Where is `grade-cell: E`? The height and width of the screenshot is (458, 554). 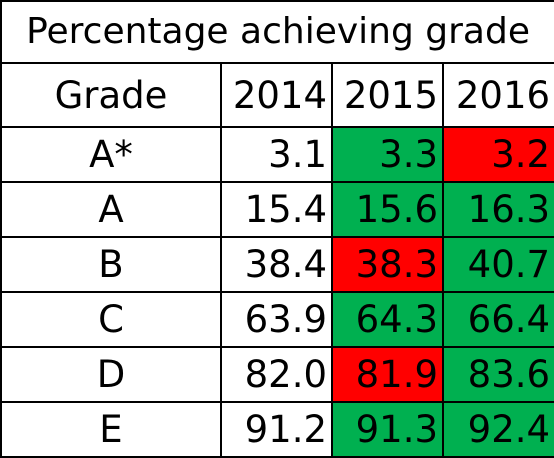 grade-cell: E is located at coordinates (111, 429).